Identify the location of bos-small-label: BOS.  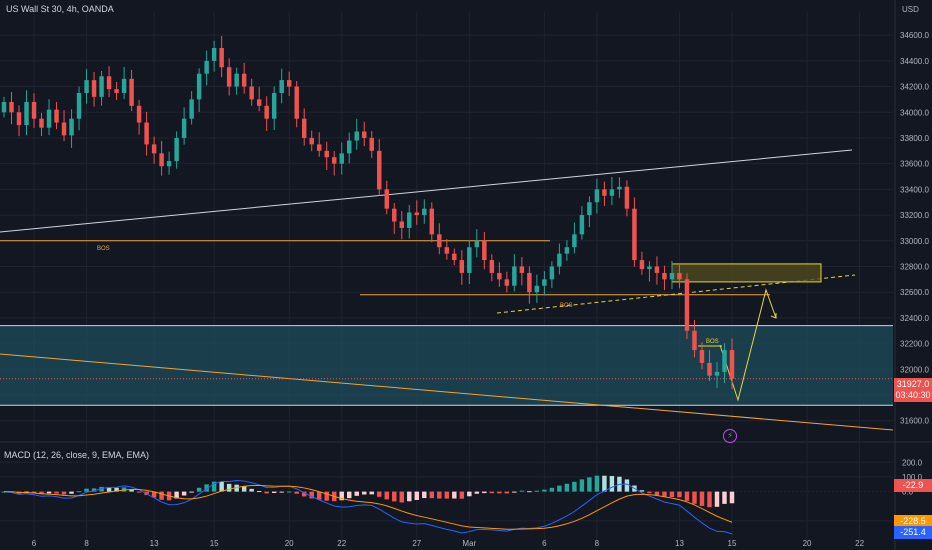
(712, 342).